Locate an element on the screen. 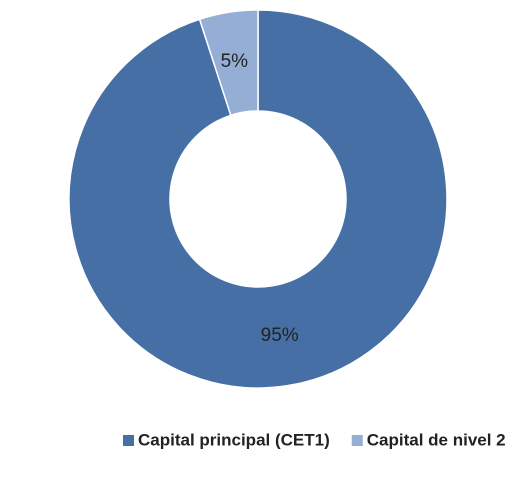 The height and width of the screenshot is (485, 517). legend-label: Capital de nivel 2 is located at coordinates (436, 439).